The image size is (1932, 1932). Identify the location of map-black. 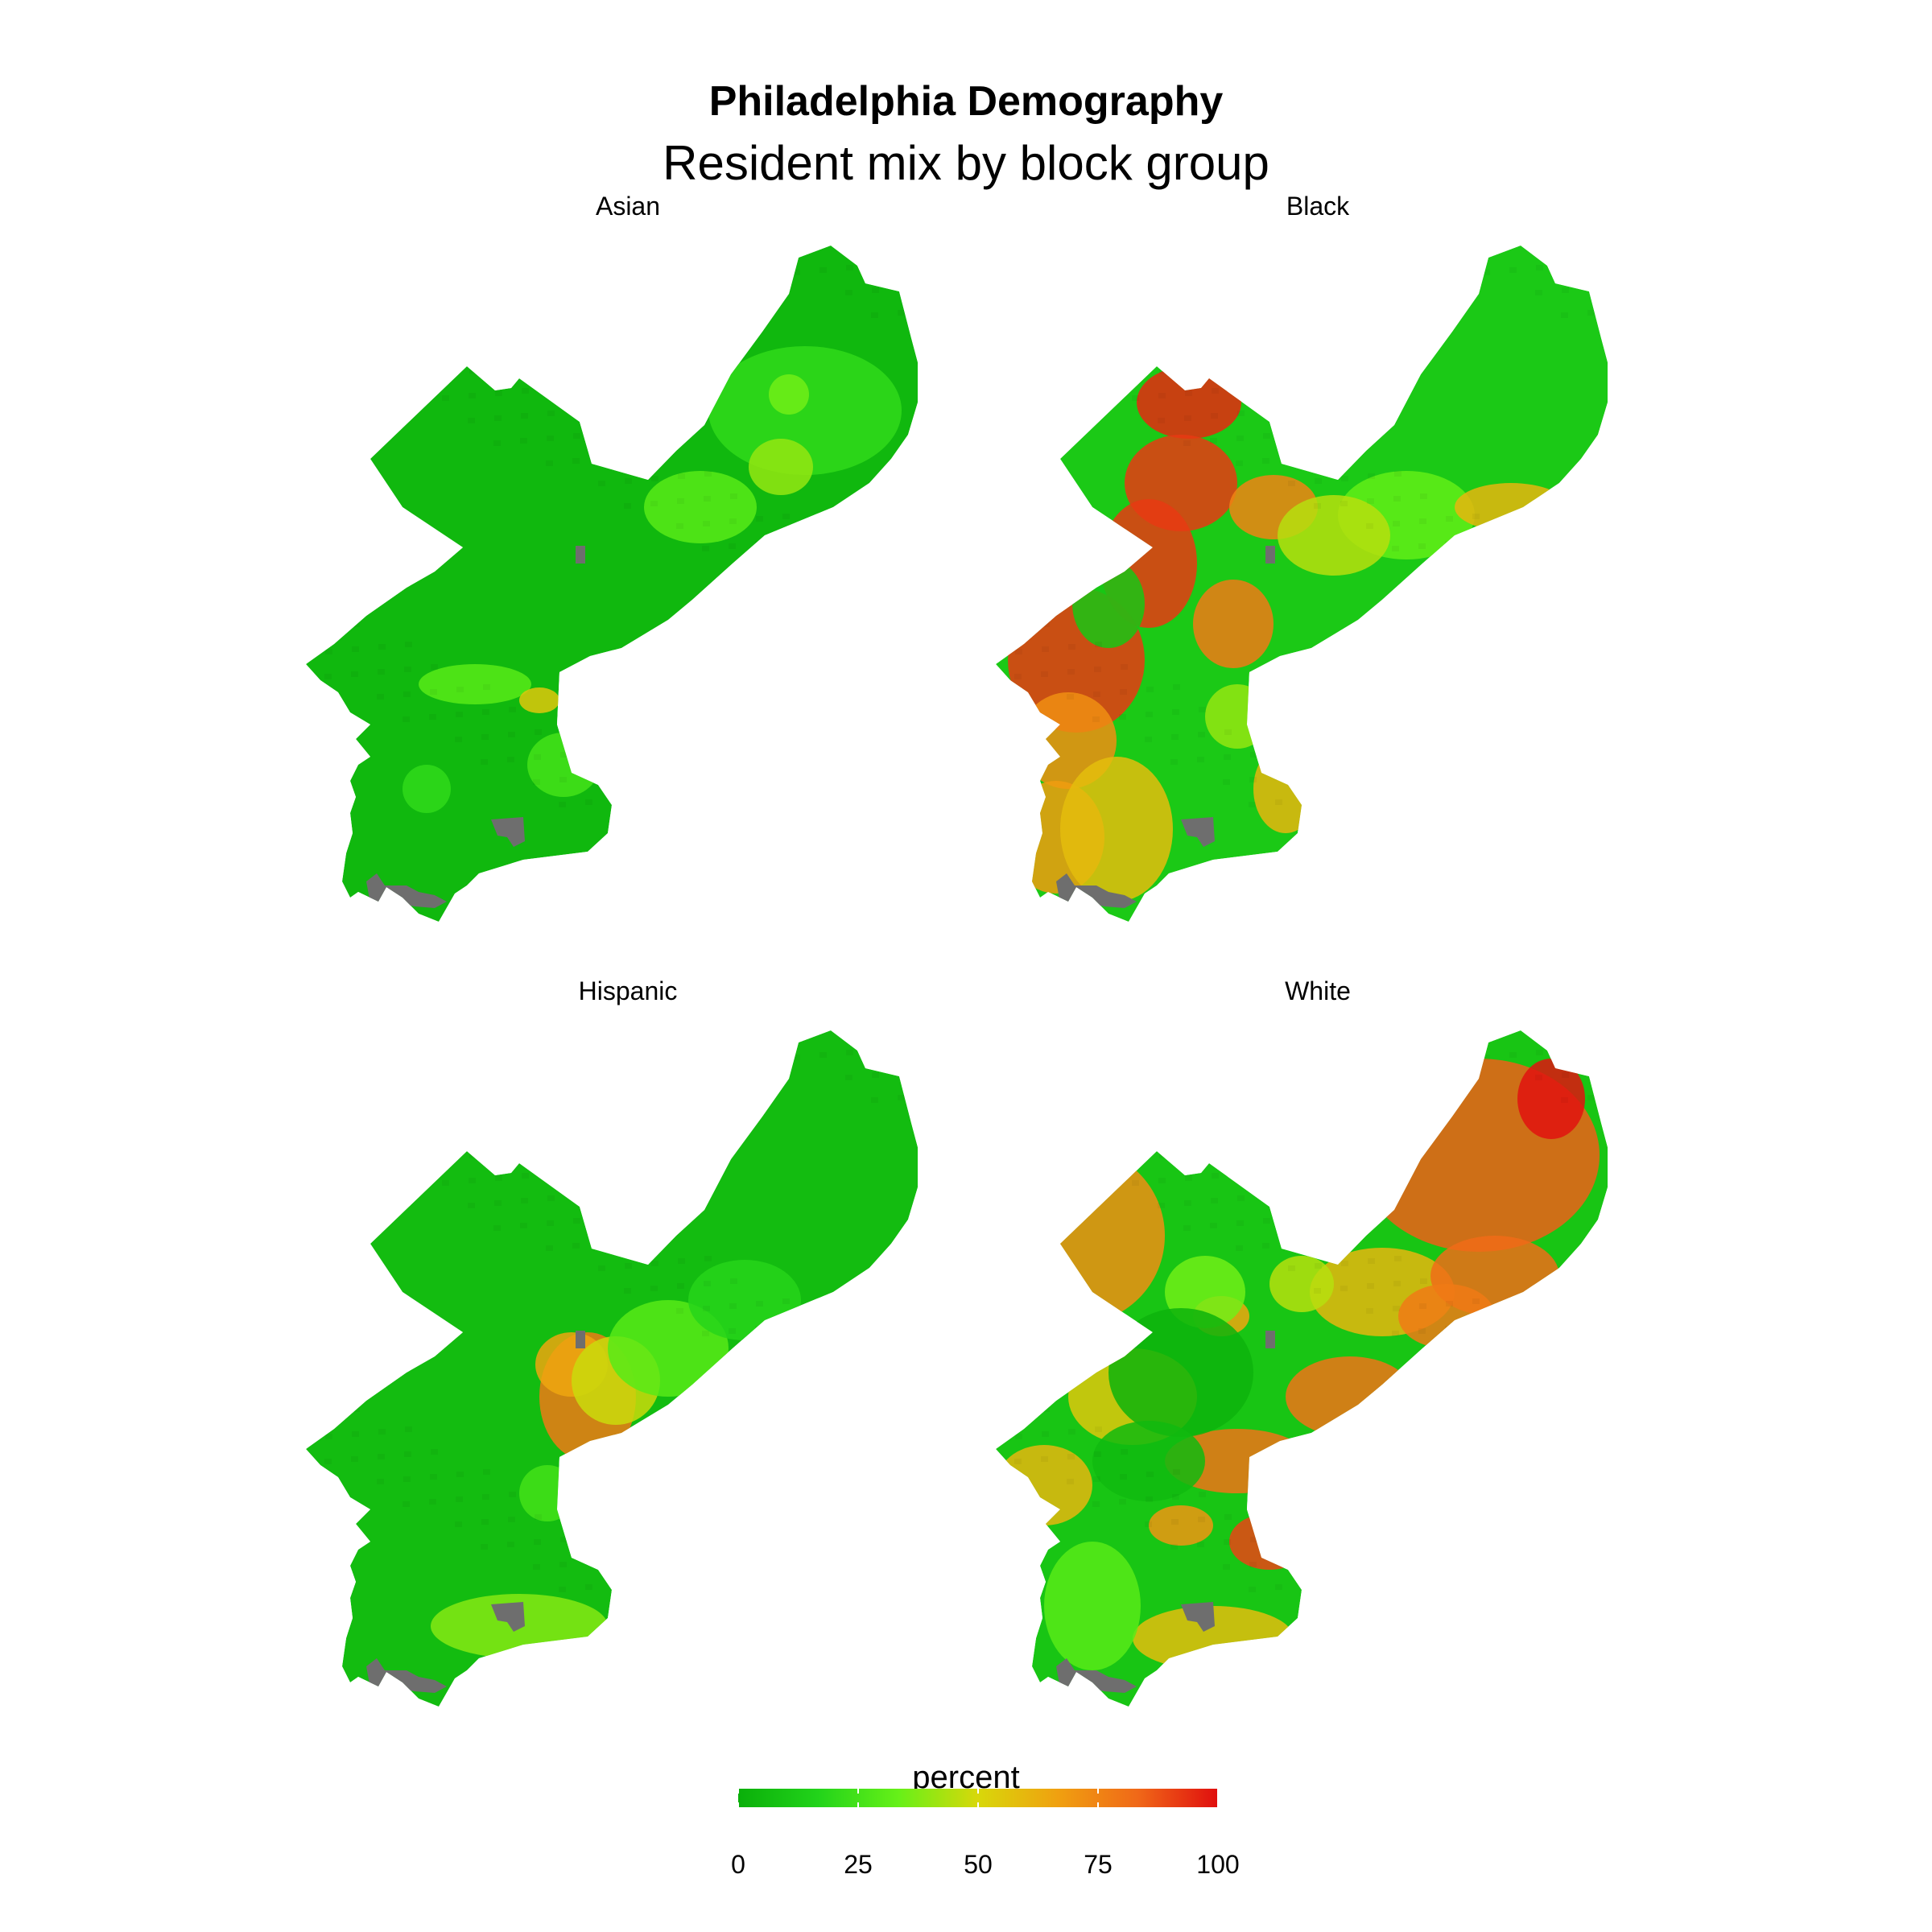
(1302, 584).